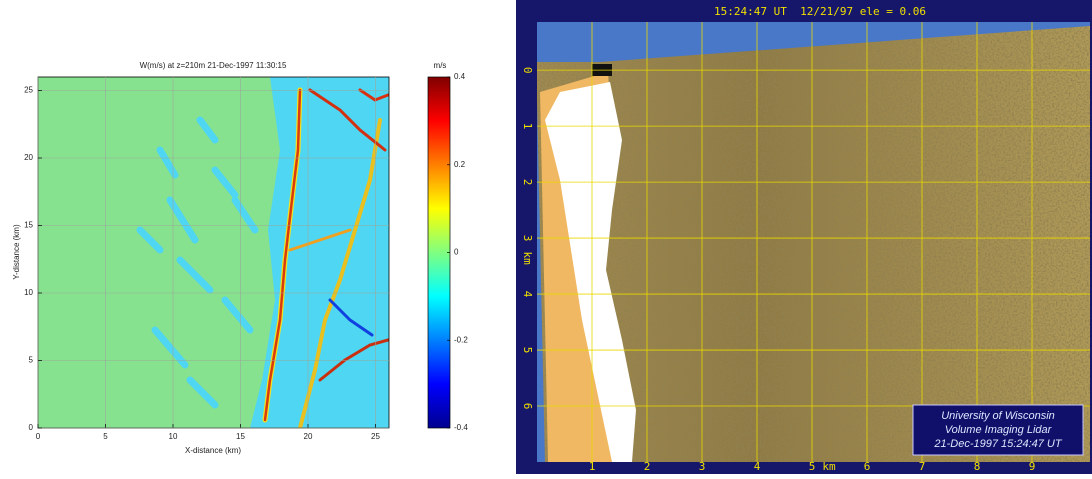  Describe the element at coordinates (460, 76) in the screenshot. I see `colorbar-tick-label: 0.4` at that location.